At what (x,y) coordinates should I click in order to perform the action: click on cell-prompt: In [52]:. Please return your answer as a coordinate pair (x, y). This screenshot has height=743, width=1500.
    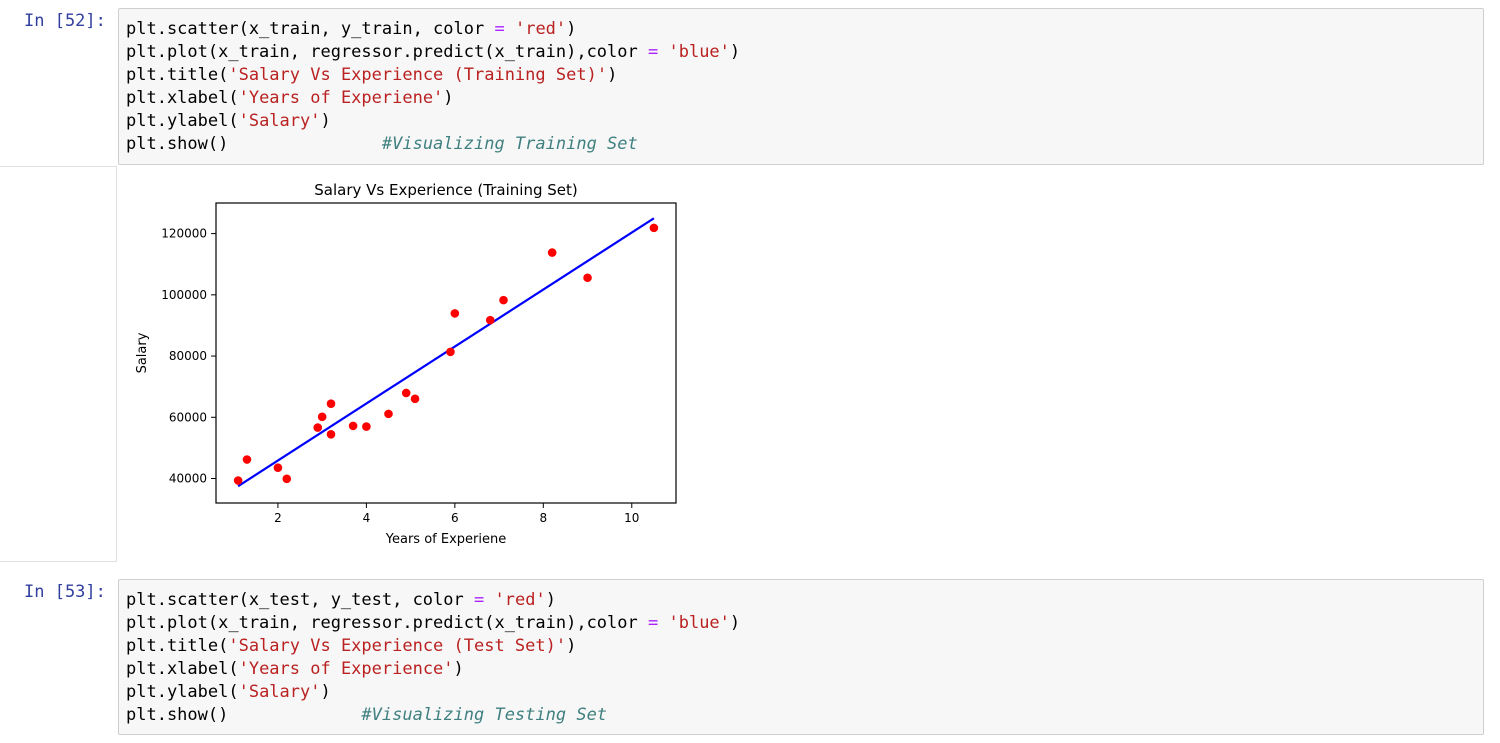
    Looking at the image, I should click on (65, 21).